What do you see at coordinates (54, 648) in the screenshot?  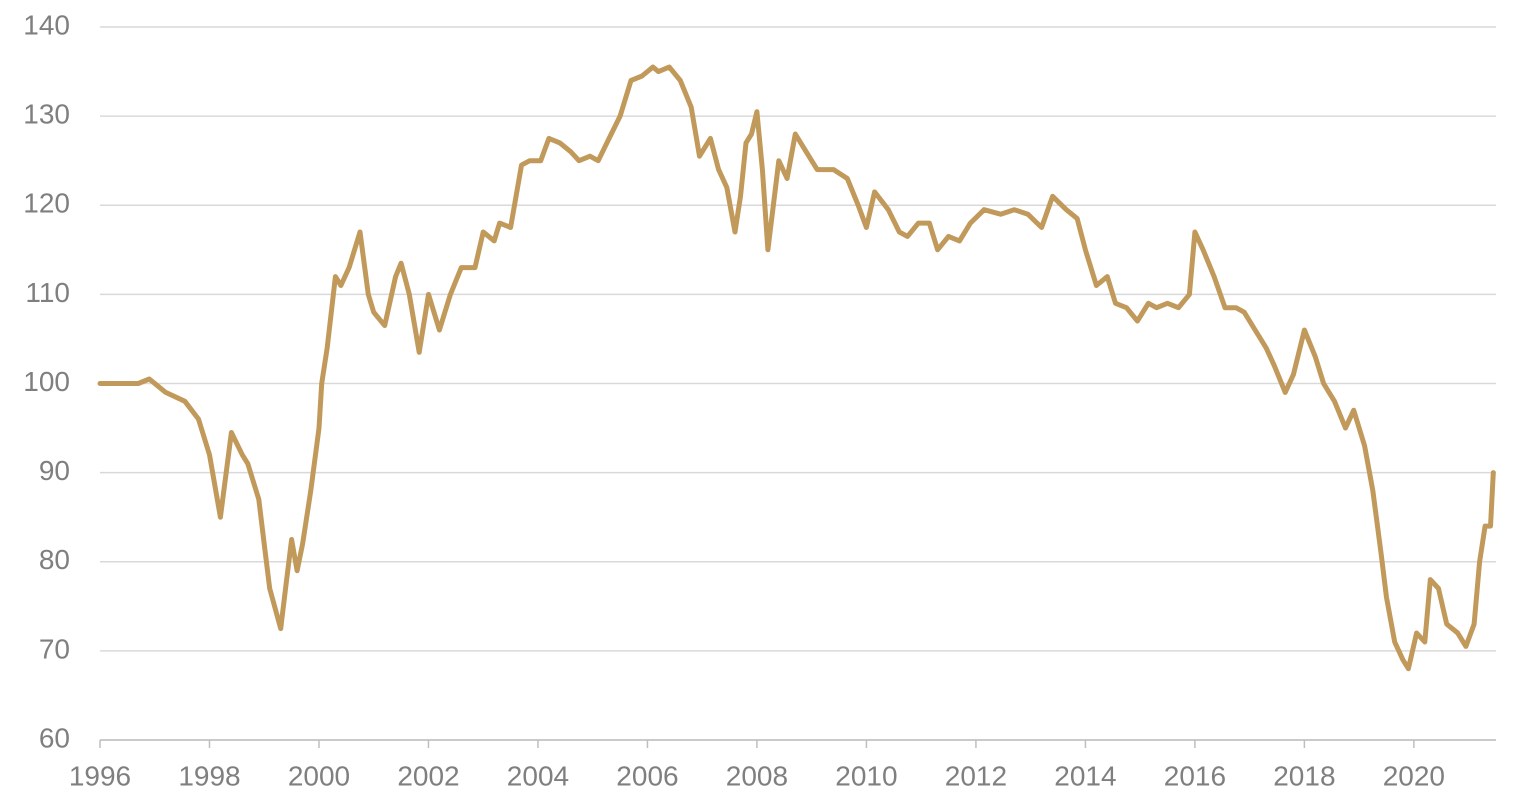 I see `y-tick-label: 70` at bounding box center [54, 648].